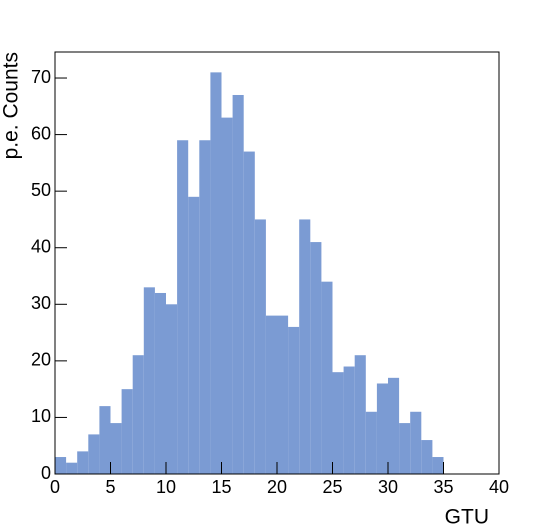  I want to click on y-tick-label: 70, so click(41, 77).